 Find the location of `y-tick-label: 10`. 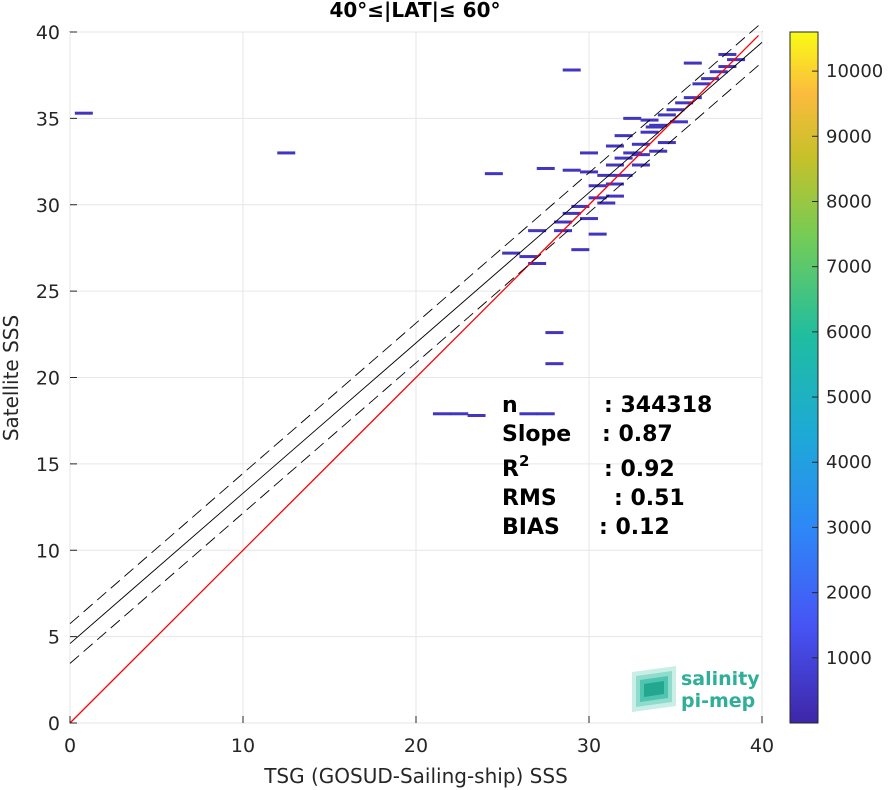

y-tick-label: 10 is located at coordinates (48, 551).